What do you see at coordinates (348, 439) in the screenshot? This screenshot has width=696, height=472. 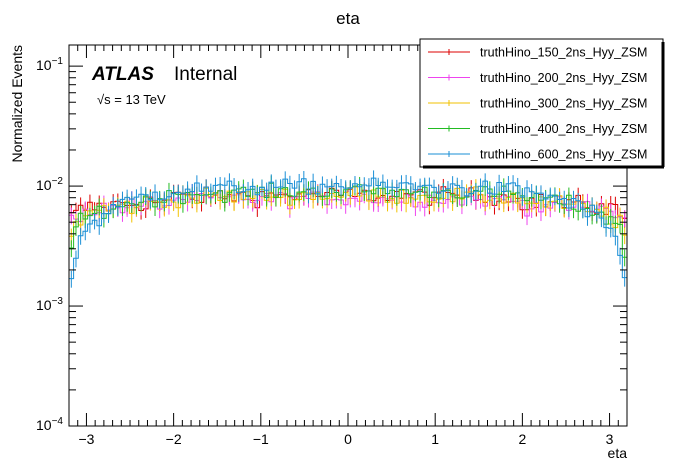 I see `x-tick-label: 0` at bounding box center [348, 439].